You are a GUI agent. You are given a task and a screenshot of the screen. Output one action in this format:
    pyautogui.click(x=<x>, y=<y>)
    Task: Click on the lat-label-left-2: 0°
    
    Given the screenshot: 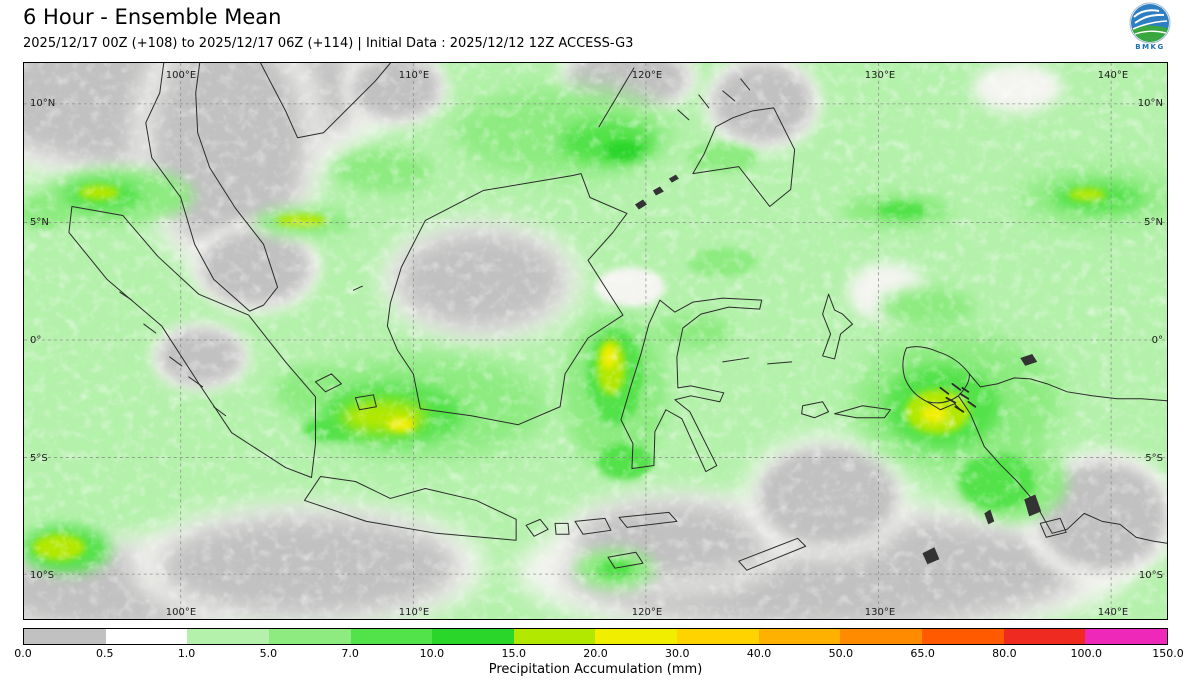 What is the action you would take?
    pyautogui.click(x=36, y=340)
    